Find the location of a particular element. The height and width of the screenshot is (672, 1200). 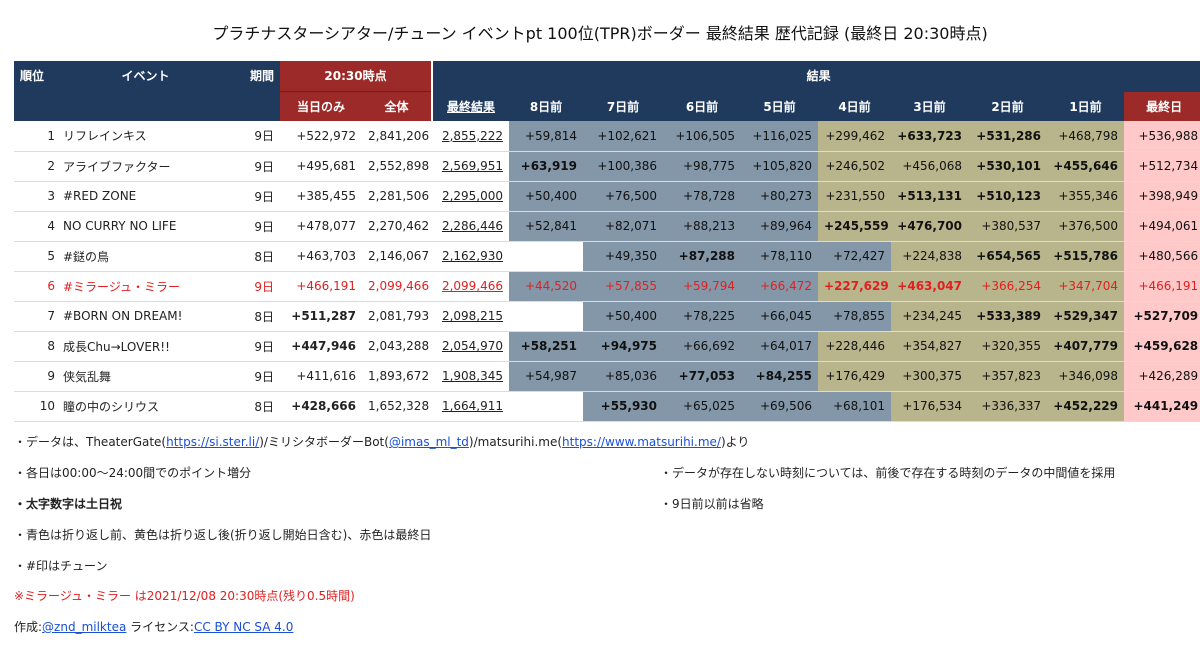

day-value-cell: +80,273 is located at coordinates (780, 196).